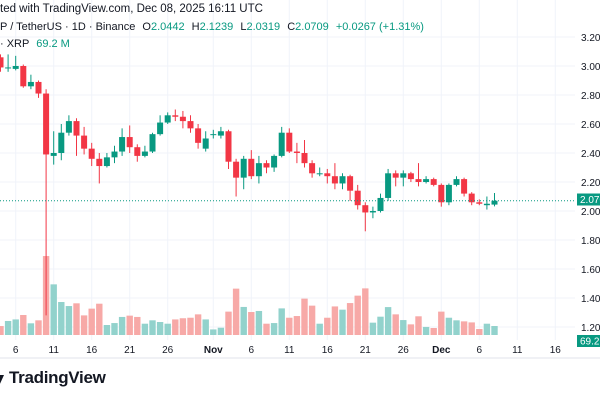  I want to click on tradingview-logo-icon, so click(2, 378).